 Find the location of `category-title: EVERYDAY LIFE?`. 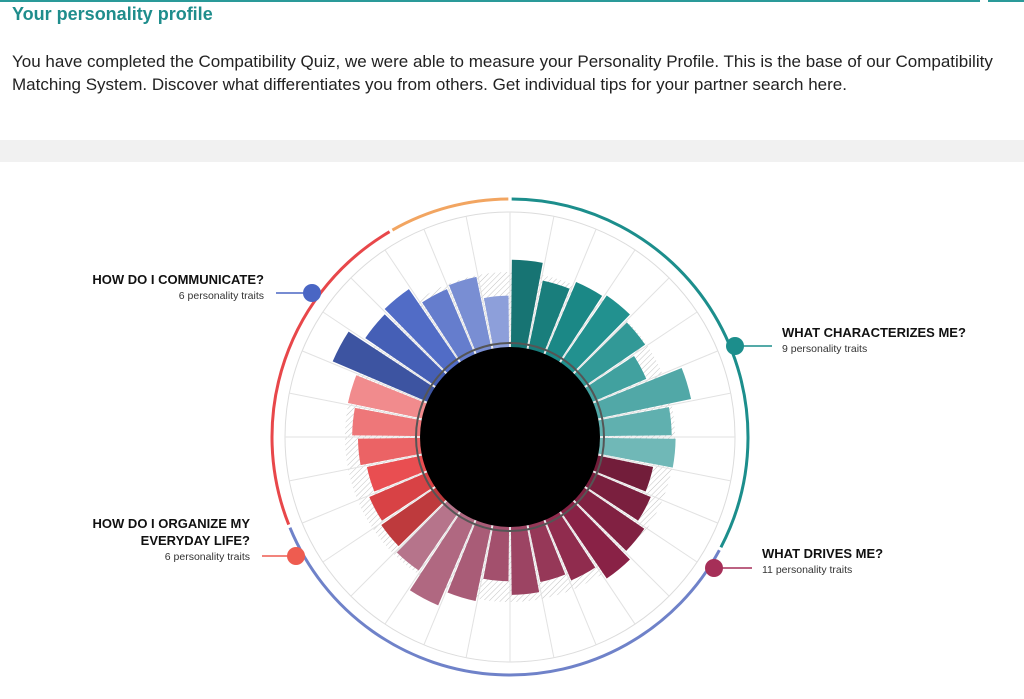

category-title: EVERYDAY LIFE? is located at coordinates (195, 540).